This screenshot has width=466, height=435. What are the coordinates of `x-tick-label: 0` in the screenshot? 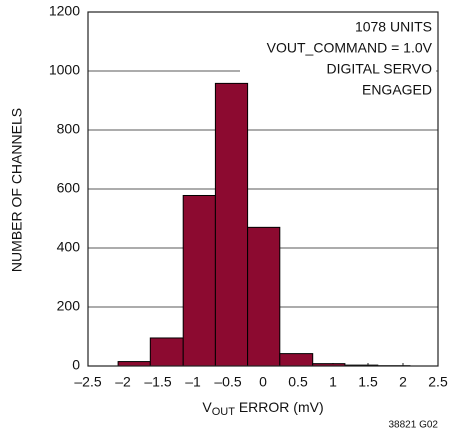 It's located at (263, 382).